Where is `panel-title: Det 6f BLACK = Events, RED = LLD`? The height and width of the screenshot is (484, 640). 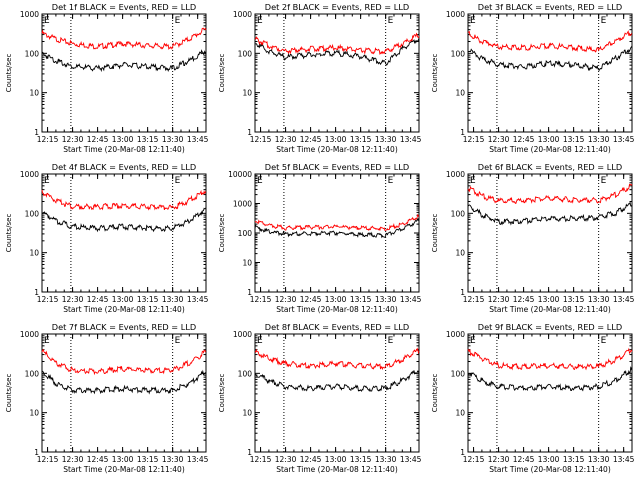 panel-title: Det 6f BLACK = Events, RED = LLD is located at coordinates (550, 167).